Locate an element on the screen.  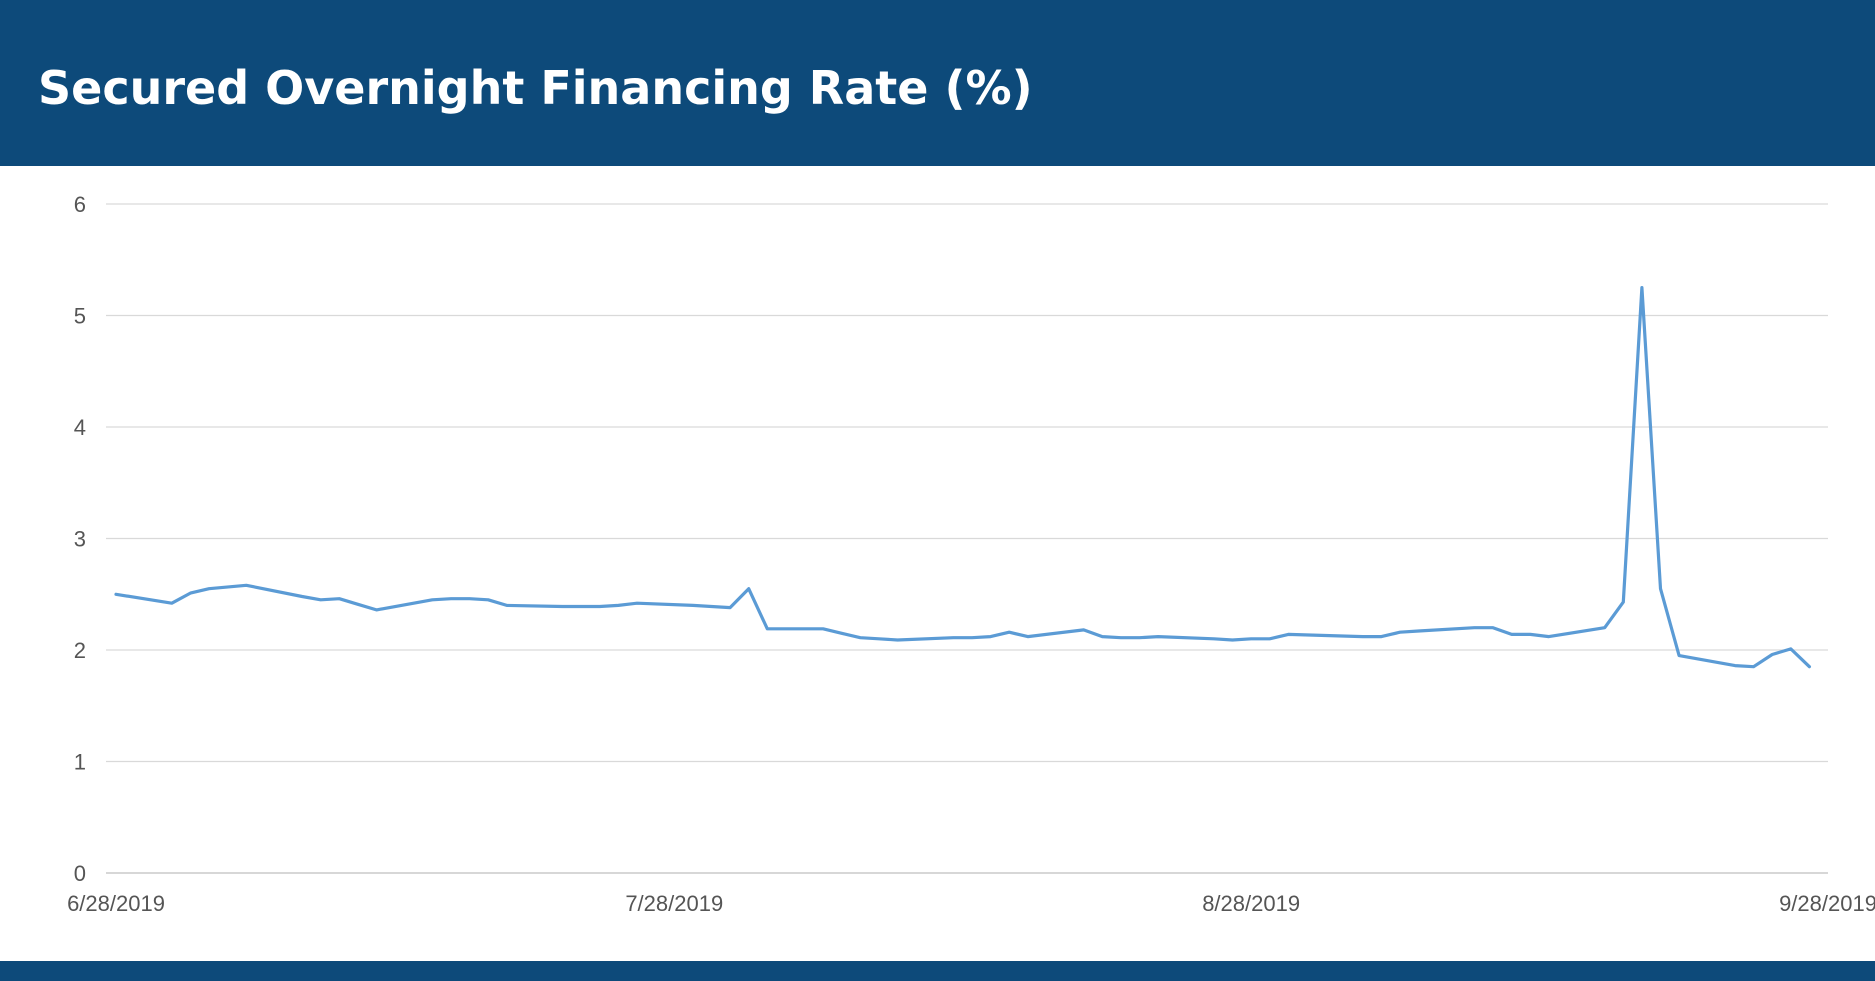
y-tick-label: 1 is located at coordinates (80, 762).